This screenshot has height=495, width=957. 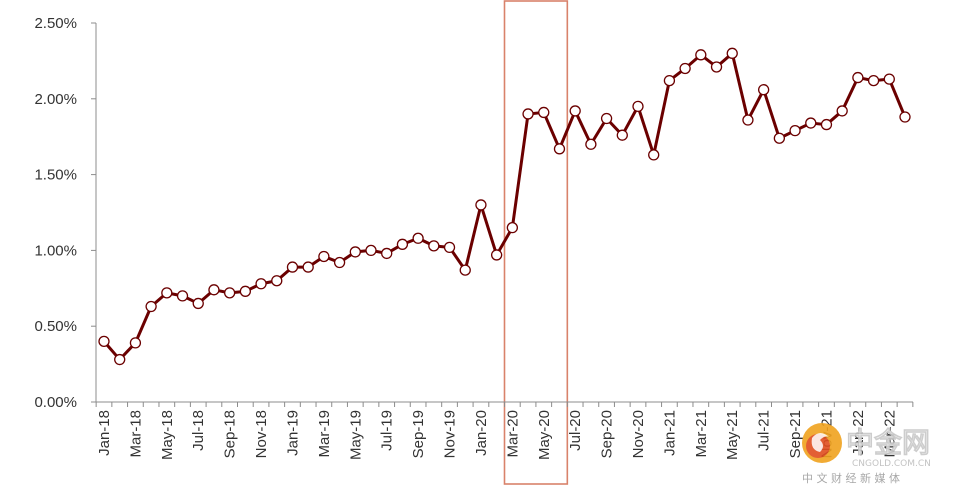 What do you see at coordinates (55, 175) in the screenshot?
I see `y-tick-label: 1.50%` at bounding box center [55, 175].